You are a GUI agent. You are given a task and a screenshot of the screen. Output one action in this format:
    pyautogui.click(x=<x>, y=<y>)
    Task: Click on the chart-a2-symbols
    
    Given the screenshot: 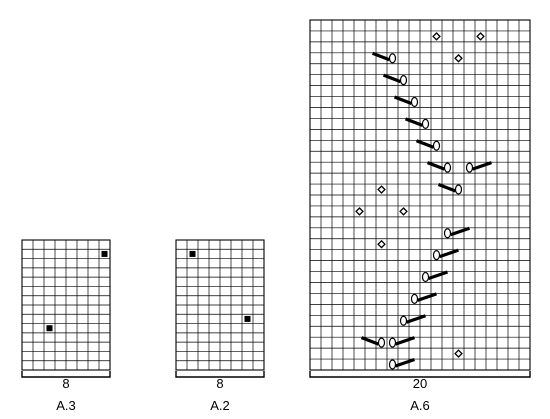 What is the action you would take?
    pyautogui.click(x=220, y=286)
    